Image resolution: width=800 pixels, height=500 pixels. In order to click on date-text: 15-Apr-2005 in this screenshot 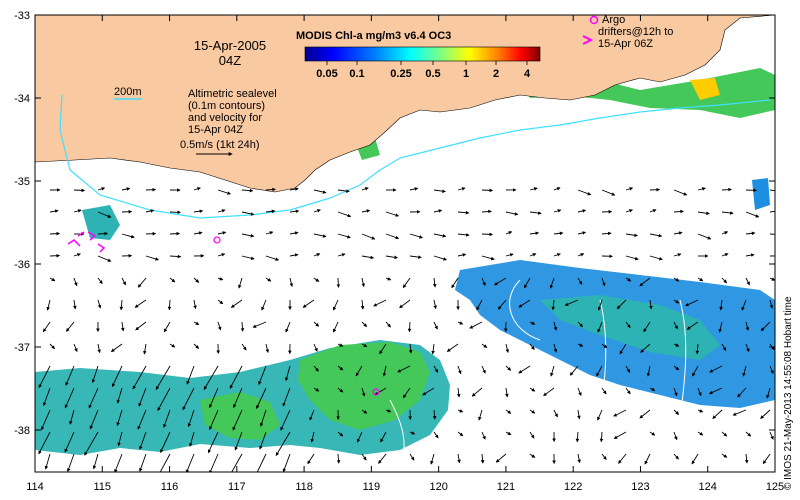, I will do `click(230, 45)`.